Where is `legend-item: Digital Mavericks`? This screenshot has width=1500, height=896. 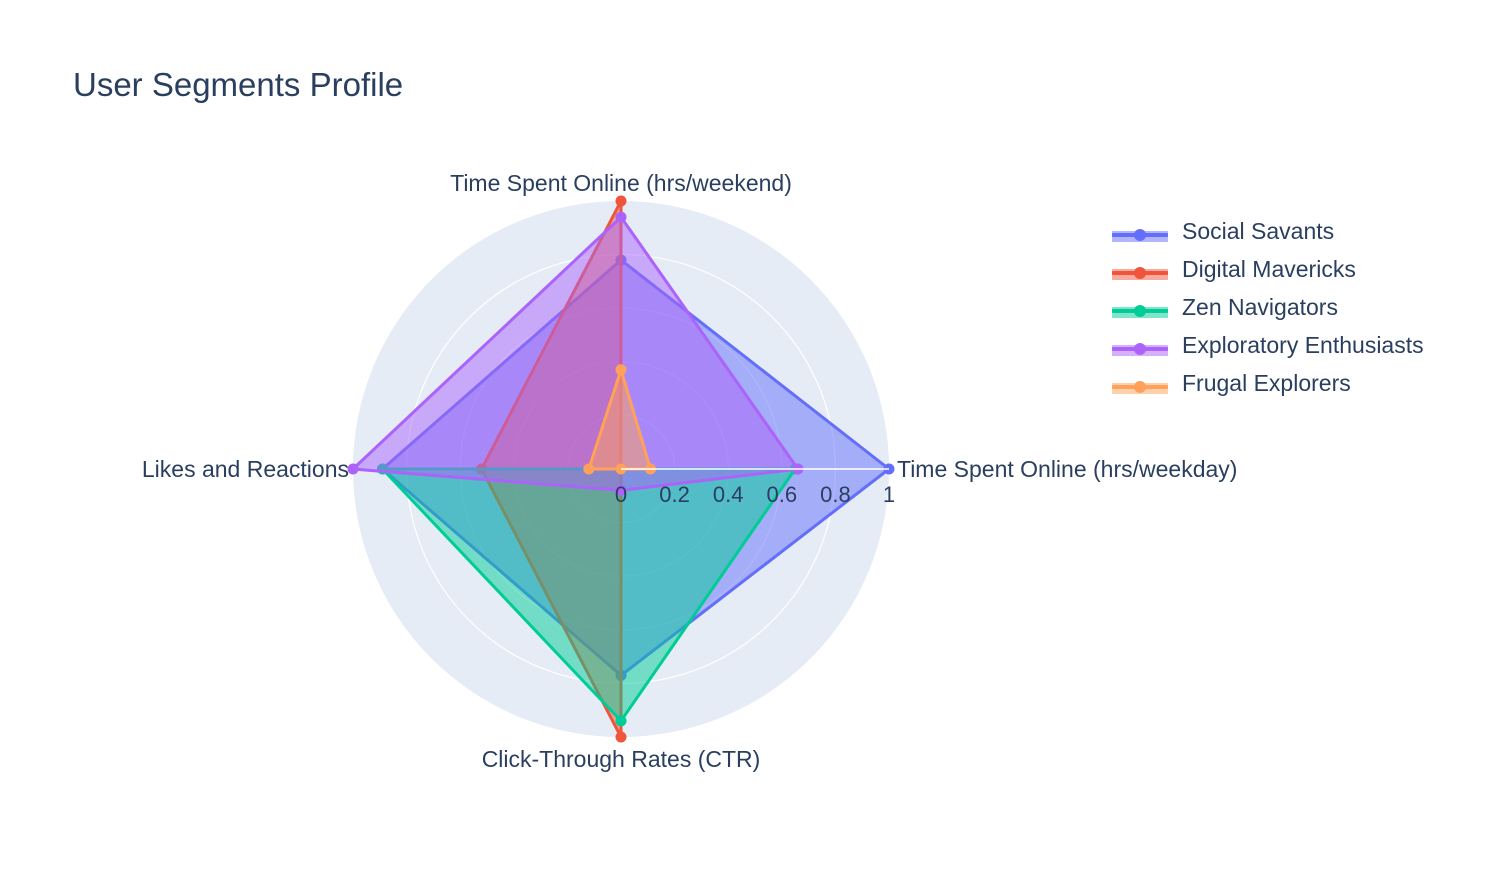
legend-item: Digital Mavericks is located at coordinates (1267, 269).